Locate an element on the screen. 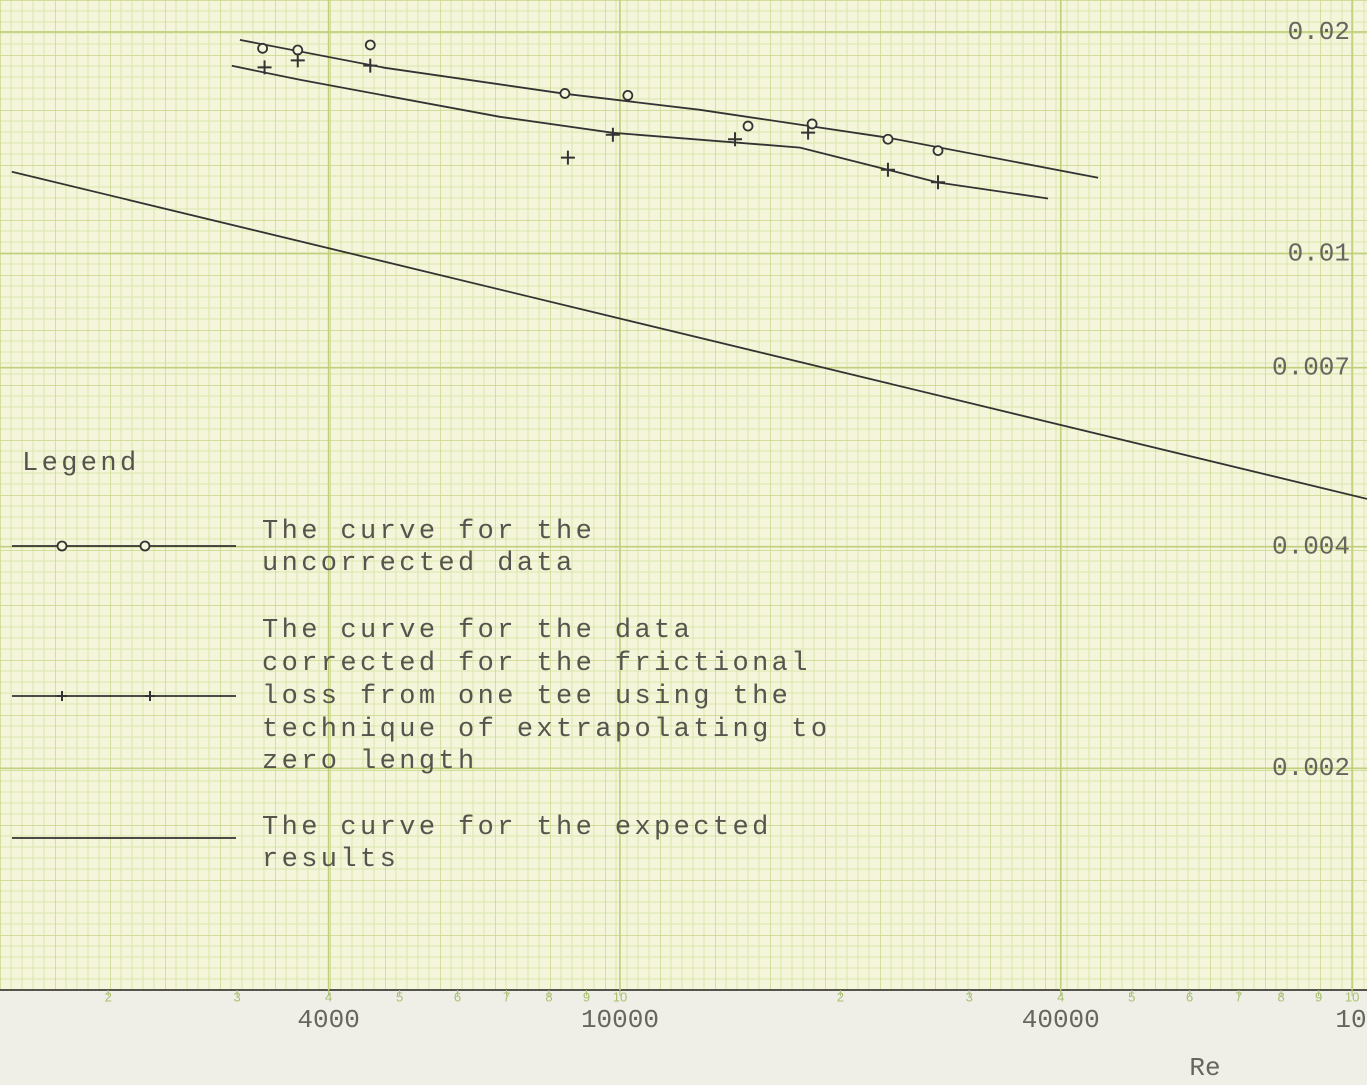 Image resolution: width=1367 pixels, height=1085 pixels. x-tick-label: 10 is located at coordinates (1350, 1020).